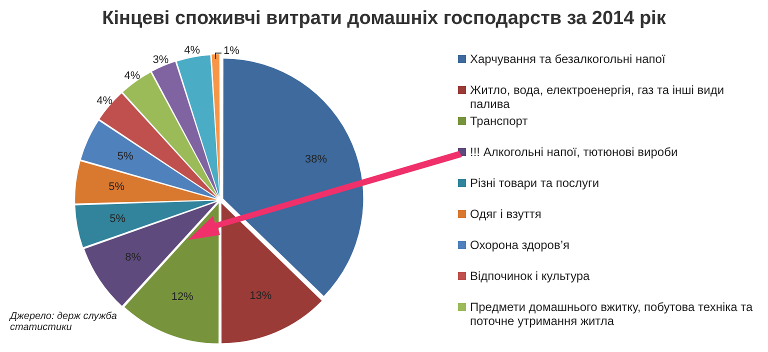 The height and width of the screenshot is (352, 768). What do you see at coordinates (231, 51) in the screenshot?
I see `data-label: 1%` at bounding box center [231, 51].